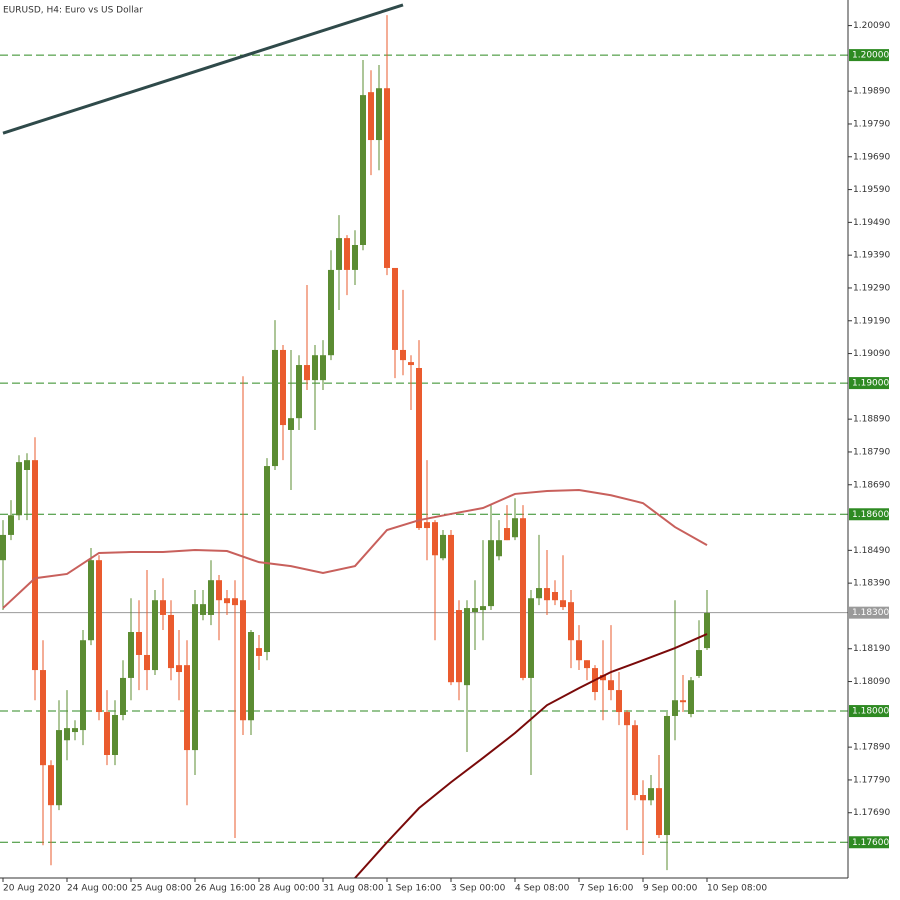  I want to click on current-price-label: 1.18300, so click(870, 613).